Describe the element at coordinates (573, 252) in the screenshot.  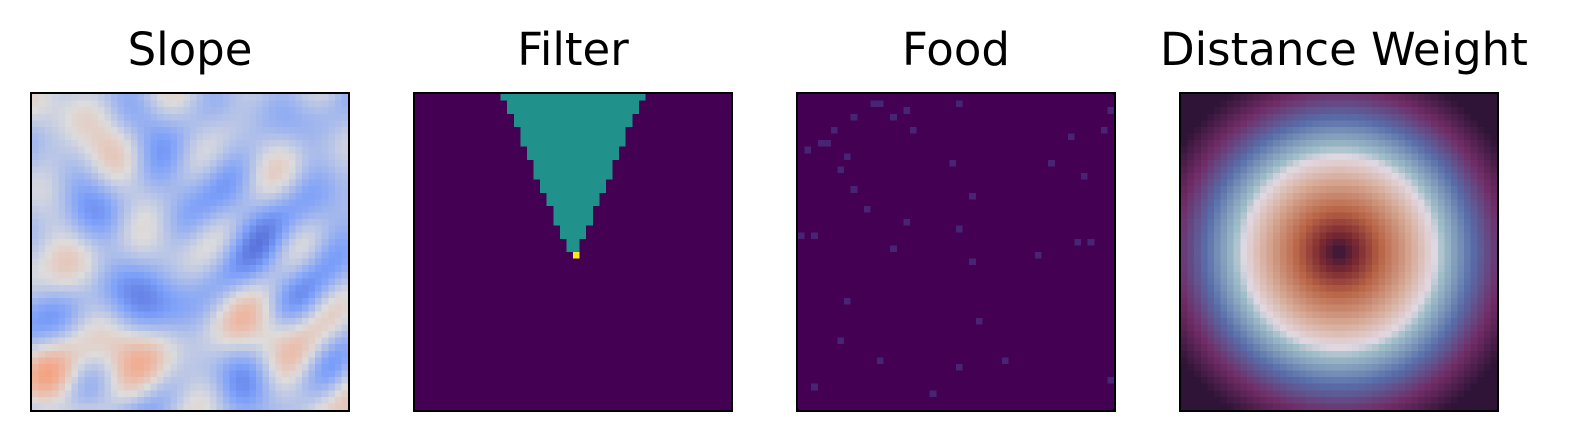
I see `heatmap-filter` at that location.